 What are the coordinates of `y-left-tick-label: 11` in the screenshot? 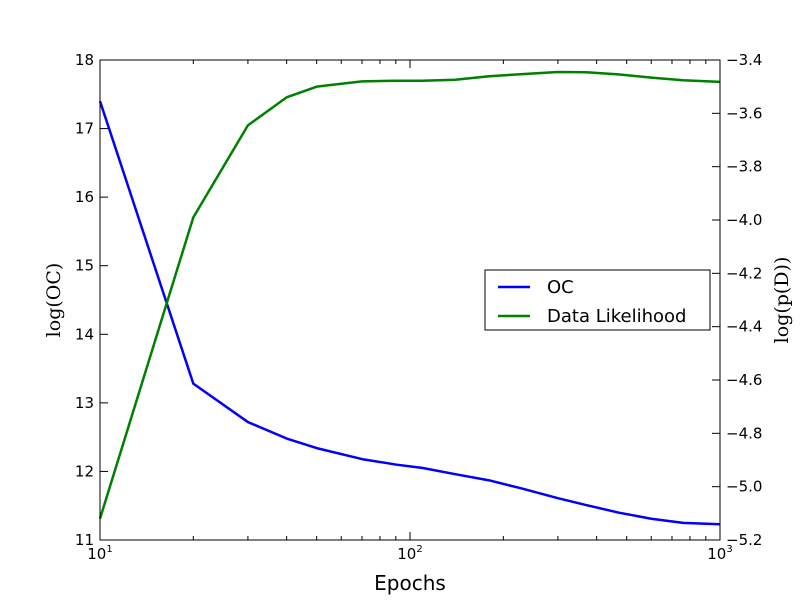 It's located at (84, 540).